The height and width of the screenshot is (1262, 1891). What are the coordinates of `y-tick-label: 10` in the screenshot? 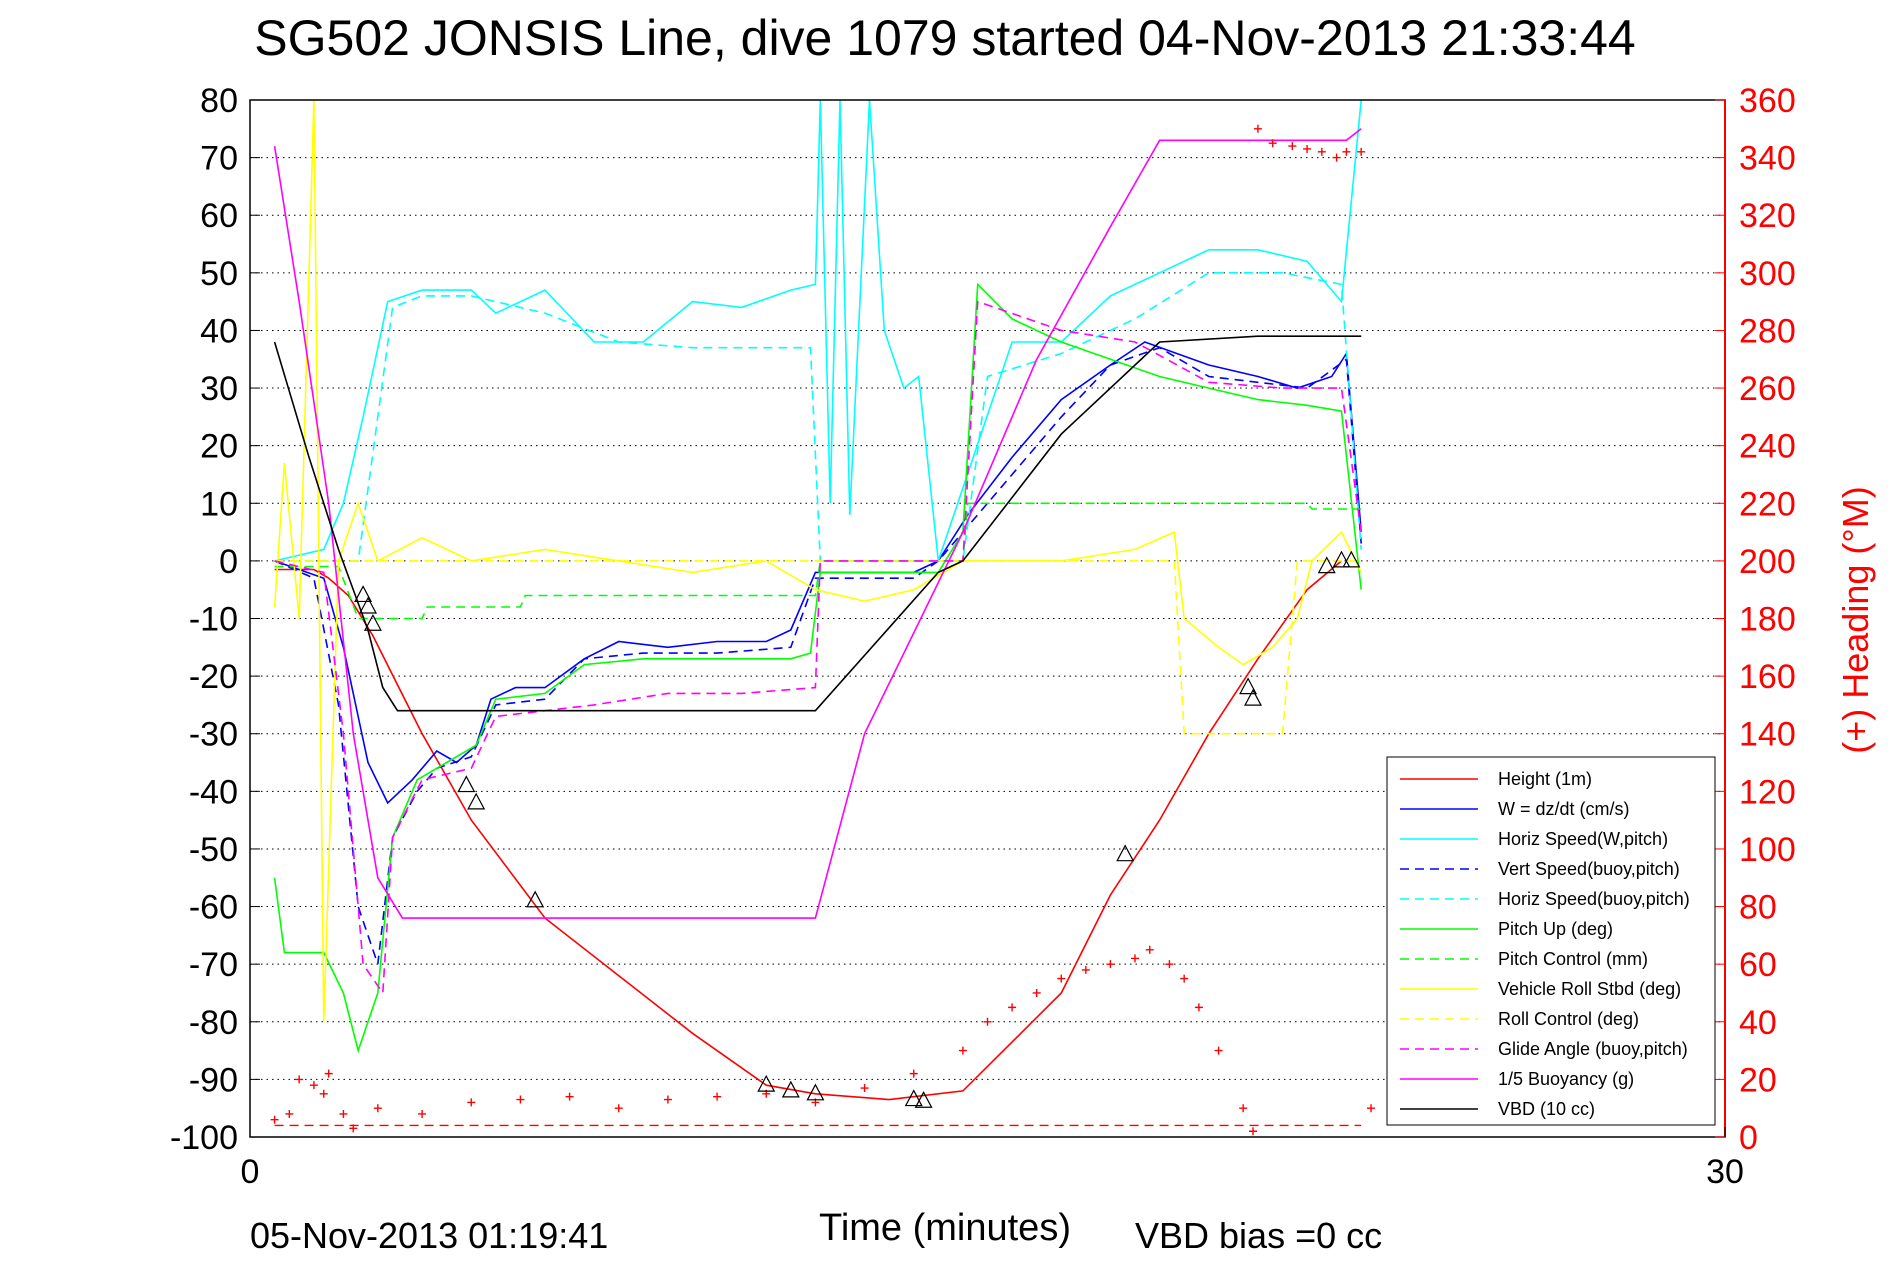 It's located at (219, 504).